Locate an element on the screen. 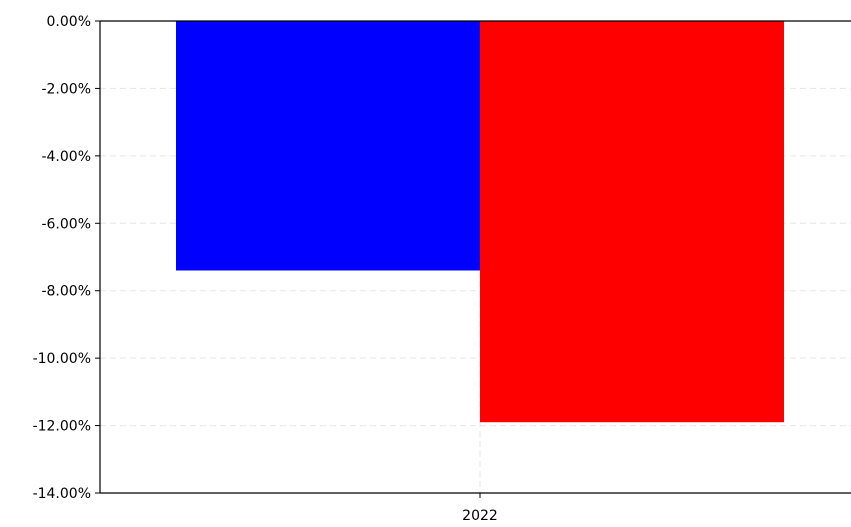 This screenshot has width=851, height=527. y-tick-label: 0.00% is located at coordinates (69, 22).